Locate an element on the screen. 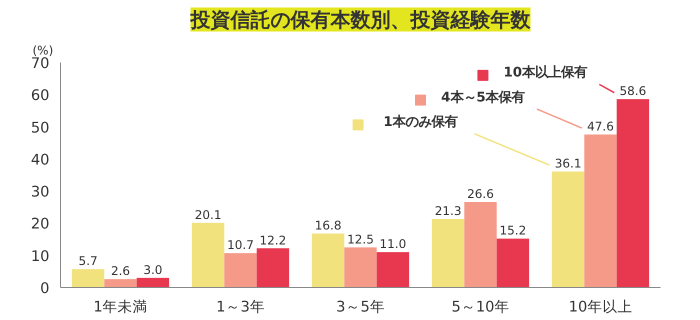  data-label: 15.2 is located at coordinates (513, 231).